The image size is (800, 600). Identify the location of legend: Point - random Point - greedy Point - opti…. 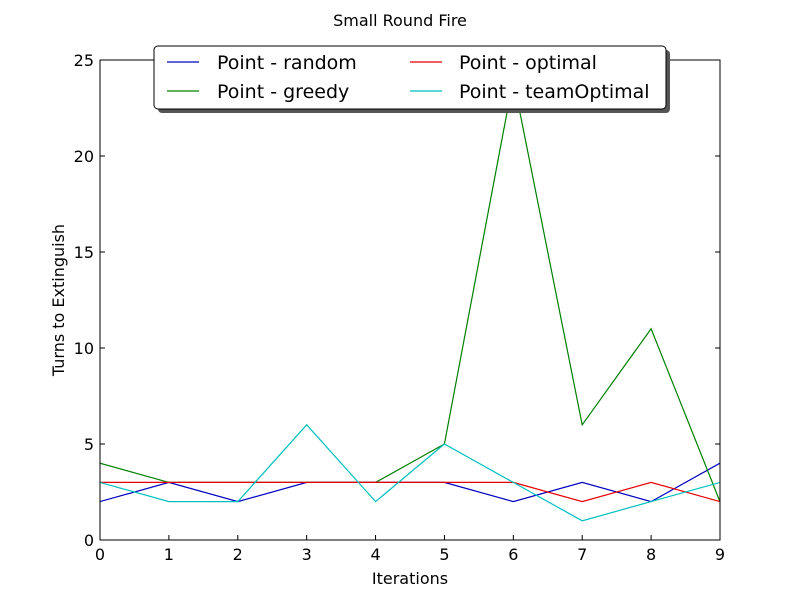
(411, 79).